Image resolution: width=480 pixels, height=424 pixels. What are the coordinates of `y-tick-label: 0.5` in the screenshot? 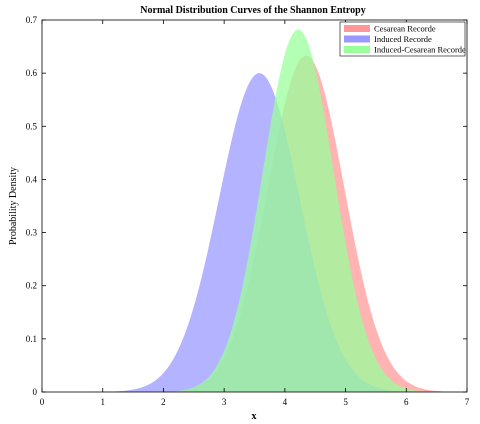 It's located at (32, 126).